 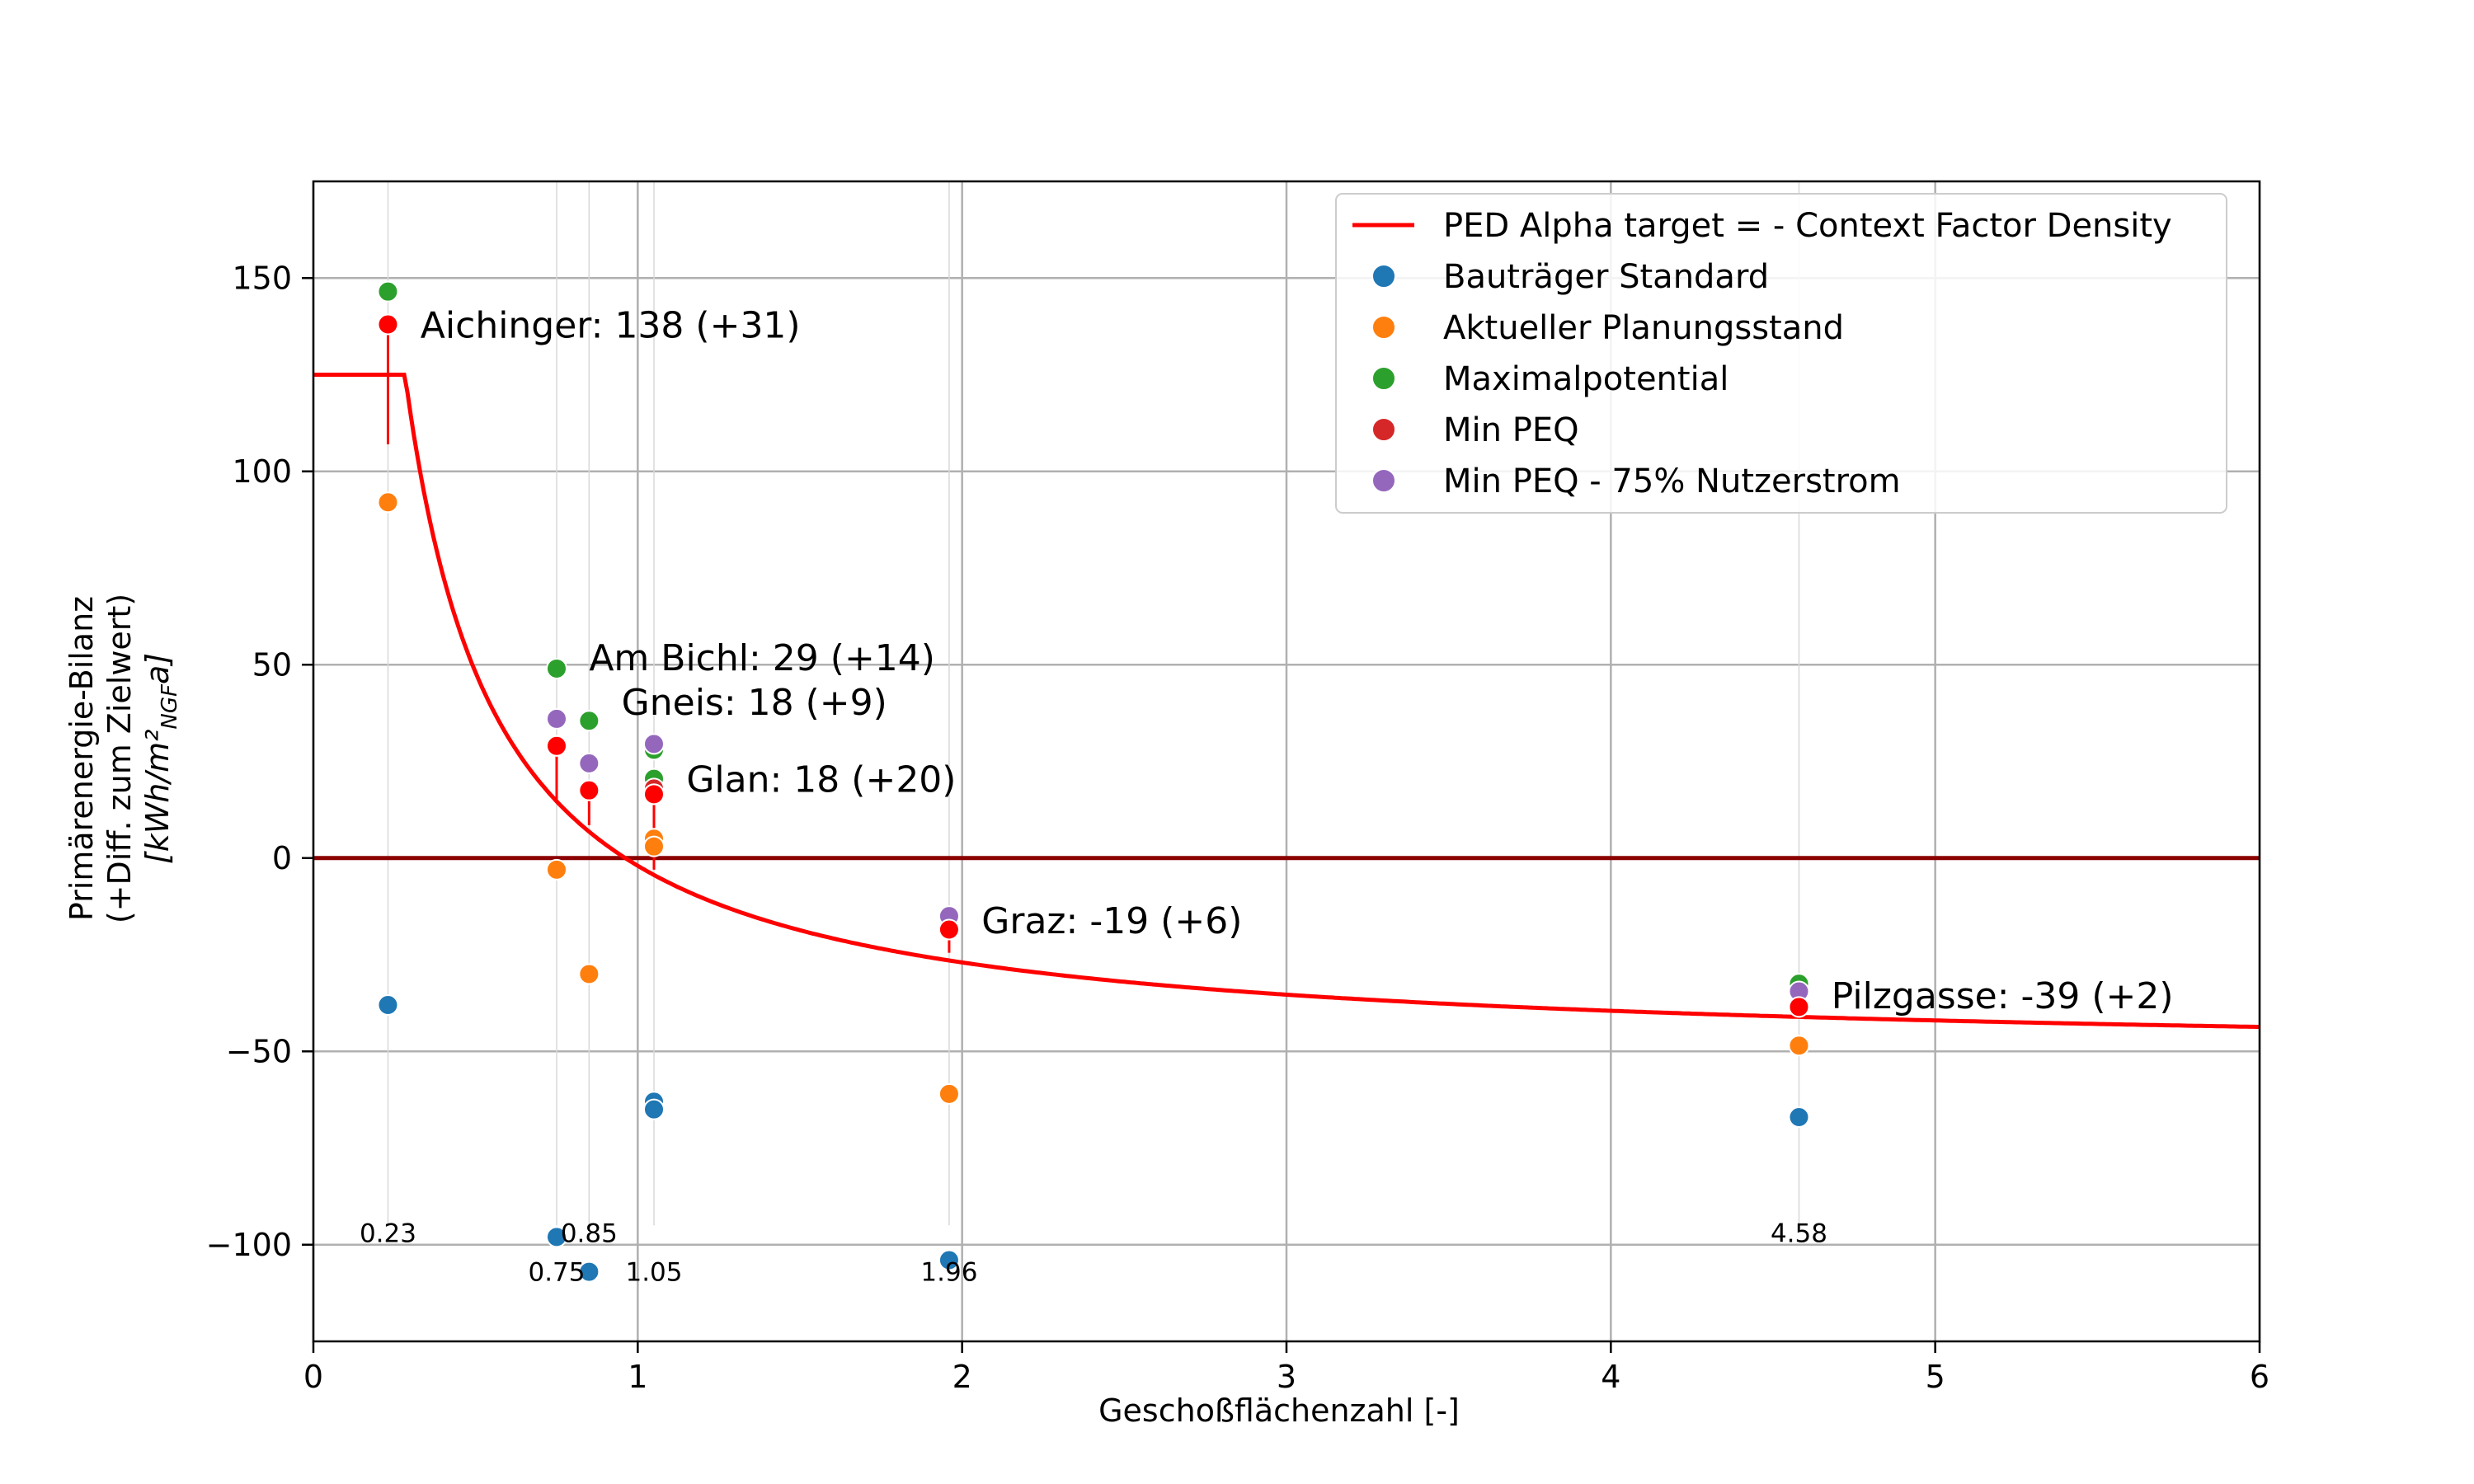 I want to click on legend-label: Bauträger Standard, so click(x=1606, y=277).